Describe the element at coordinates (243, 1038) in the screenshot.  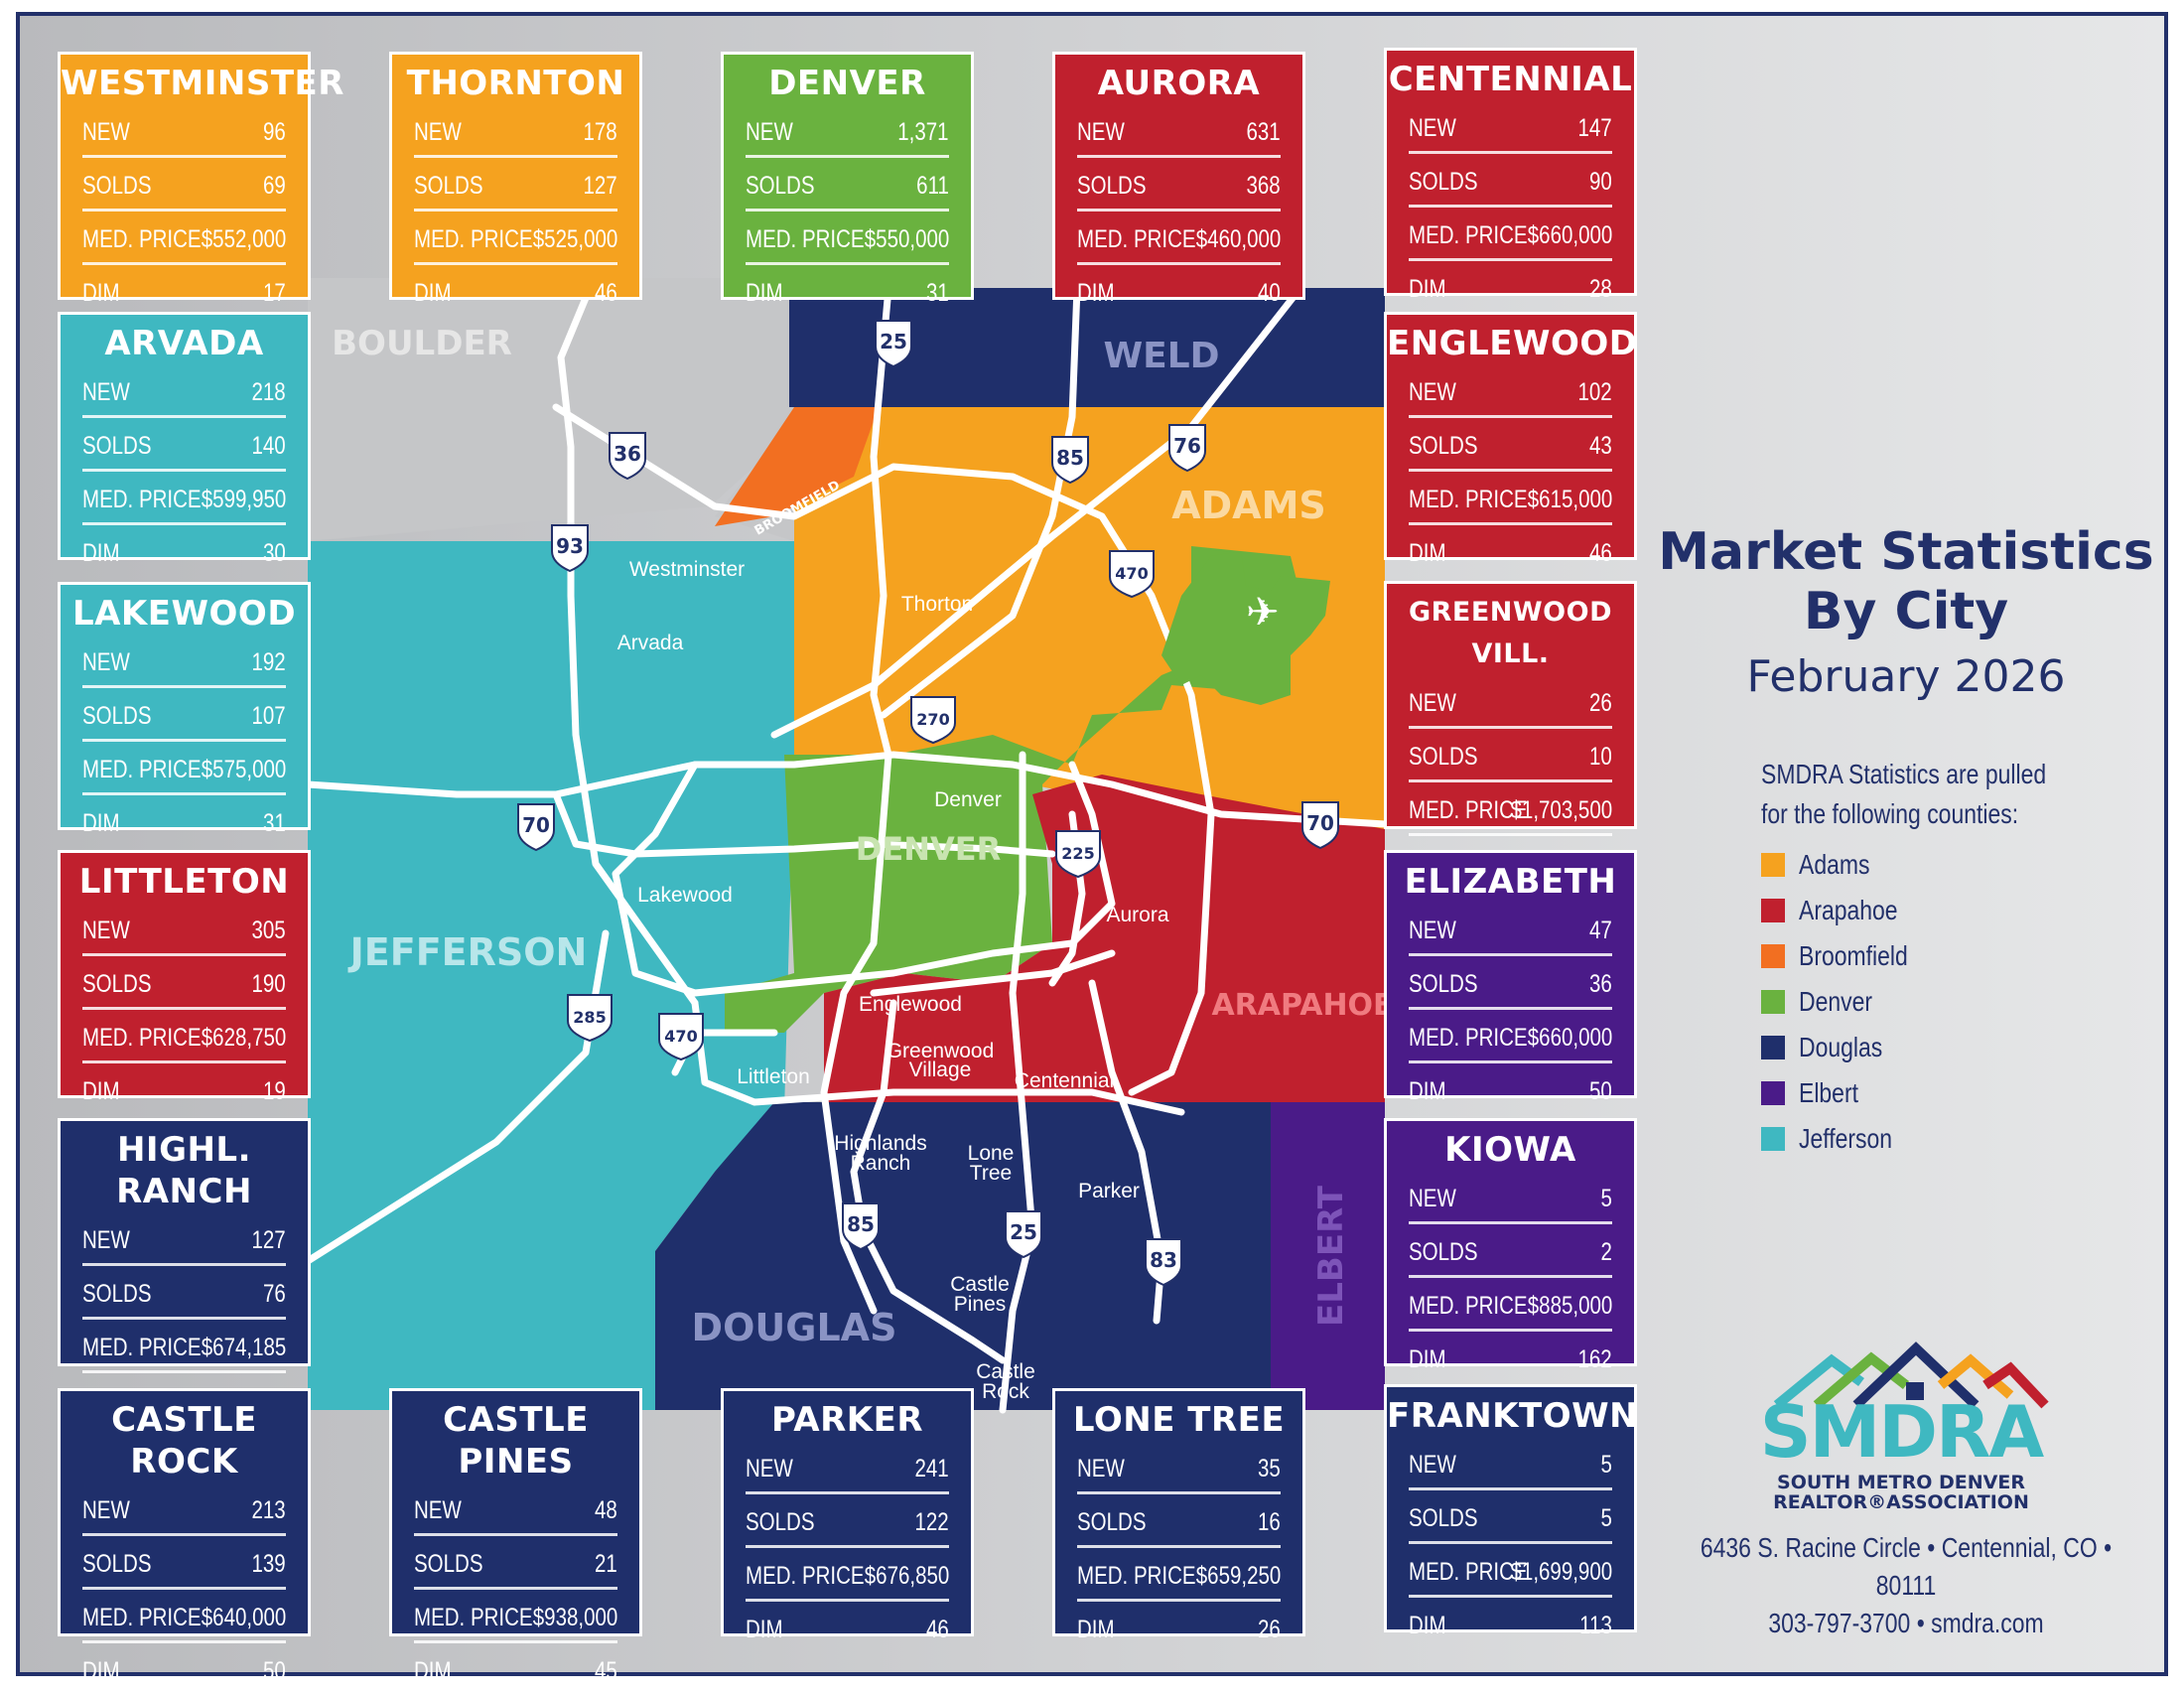
I see `stat-value-med: $628,750` at that location.